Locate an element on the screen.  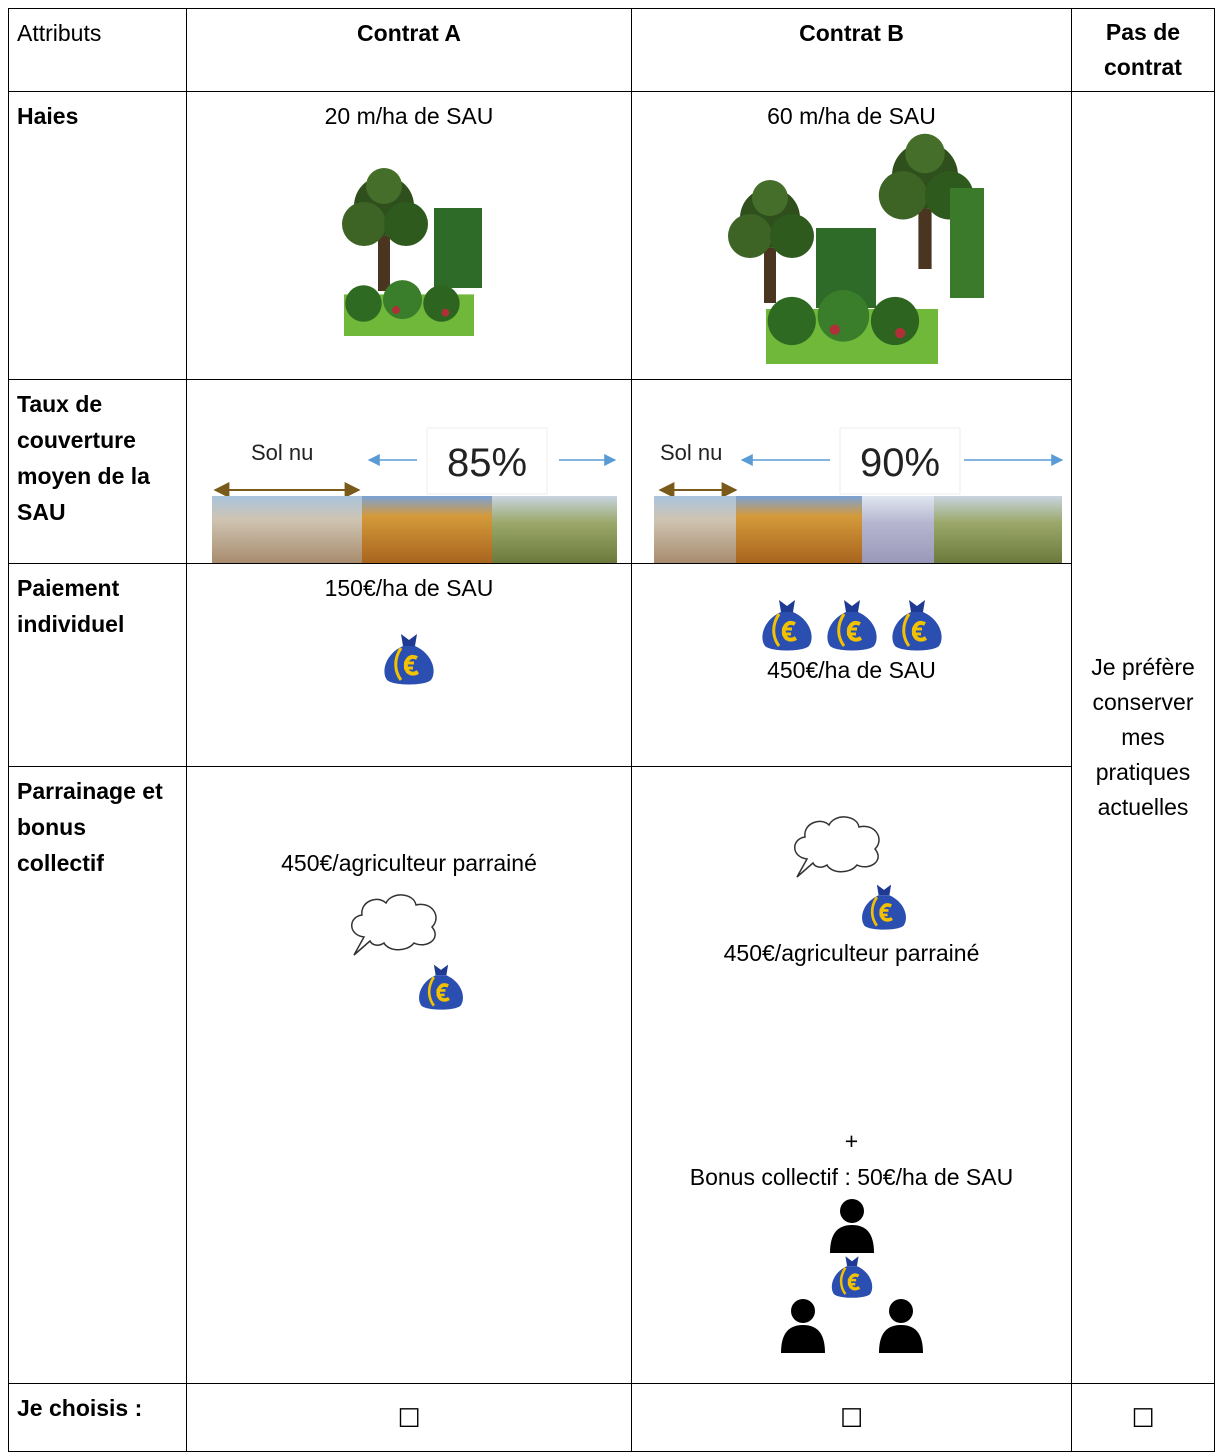
value-cell: 150€/ha de SAU is located at coordinates (409, 665).